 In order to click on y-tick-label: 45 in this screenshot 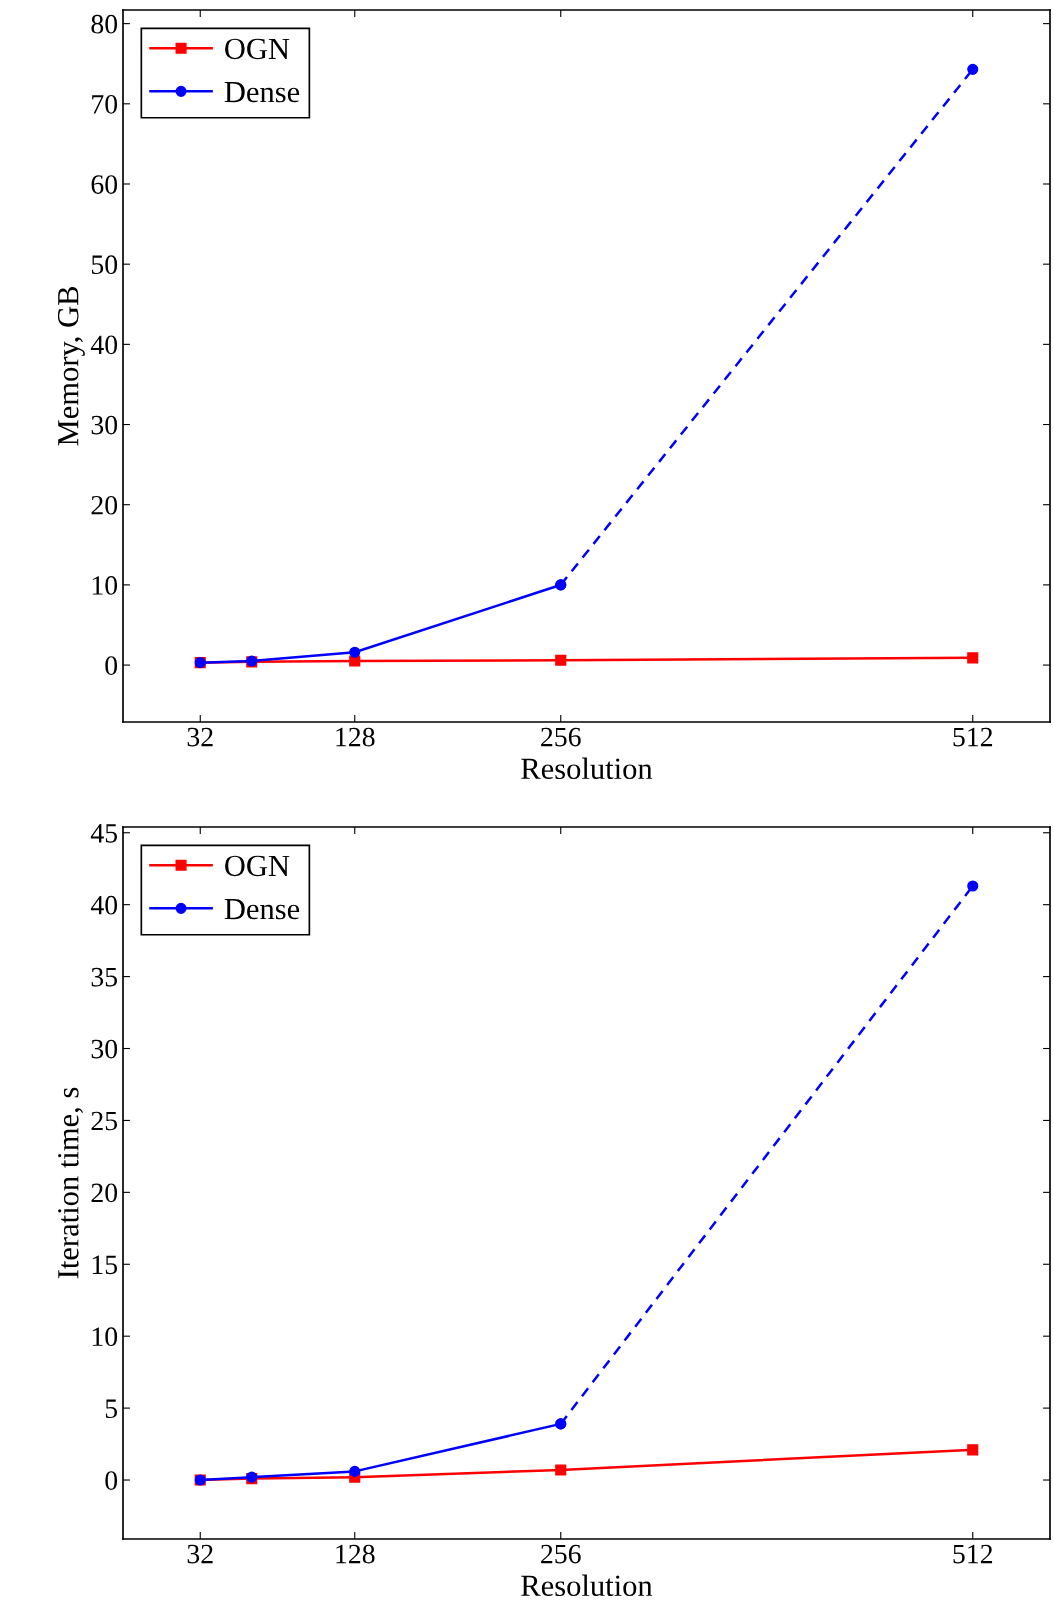, I will do `click(104, 833)`.